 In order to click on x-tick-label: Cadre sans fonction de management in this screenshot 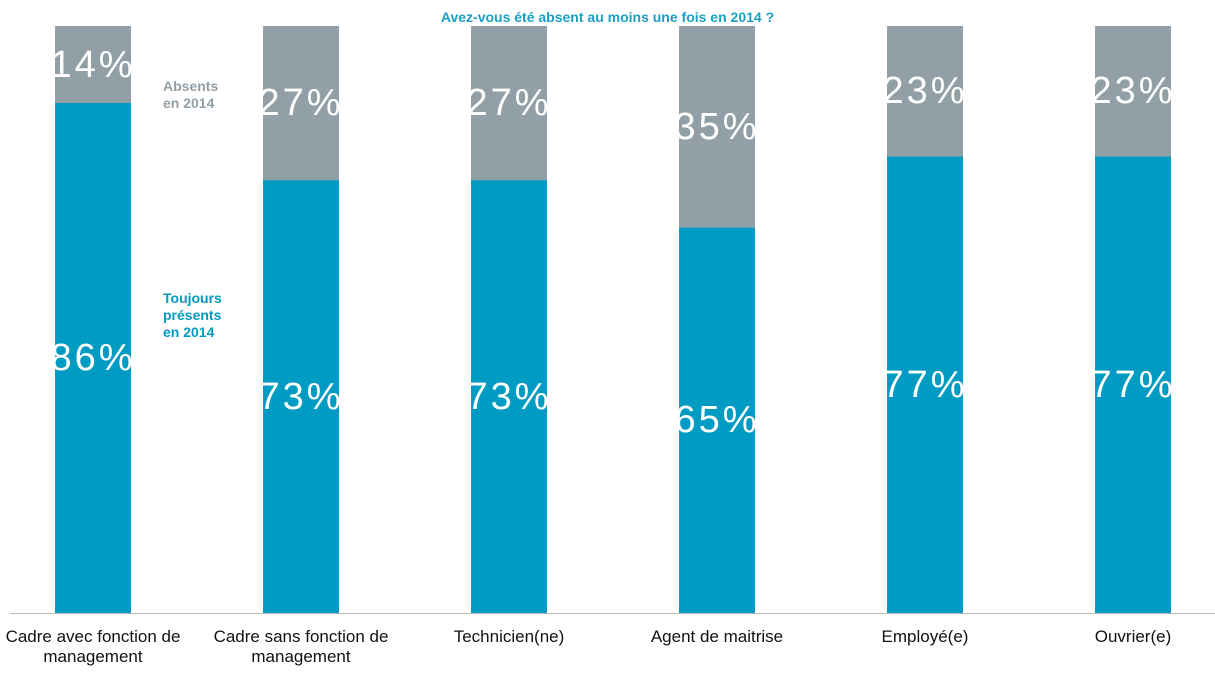, I will do `click(301, 646)`.